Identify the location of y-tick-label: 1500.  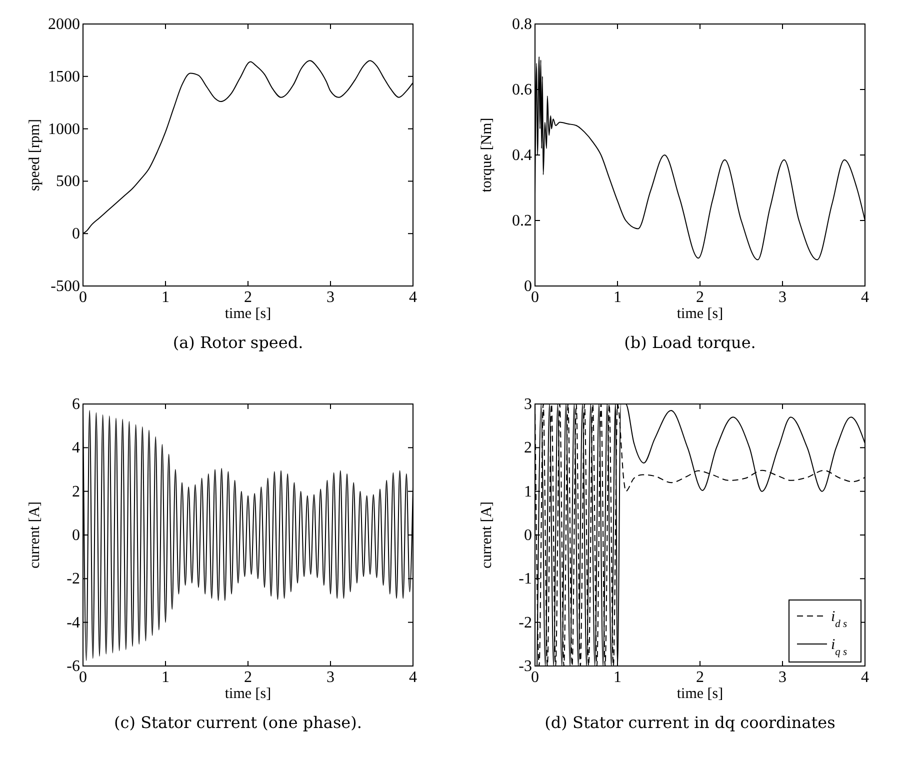
(64, 77).